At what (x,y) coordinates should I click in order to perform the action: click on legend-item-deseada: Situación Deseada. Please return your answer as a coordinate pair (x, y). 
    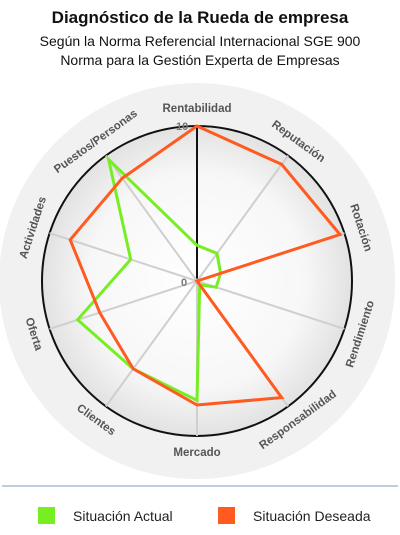
    Looking at the image, I should click on (294, 515).